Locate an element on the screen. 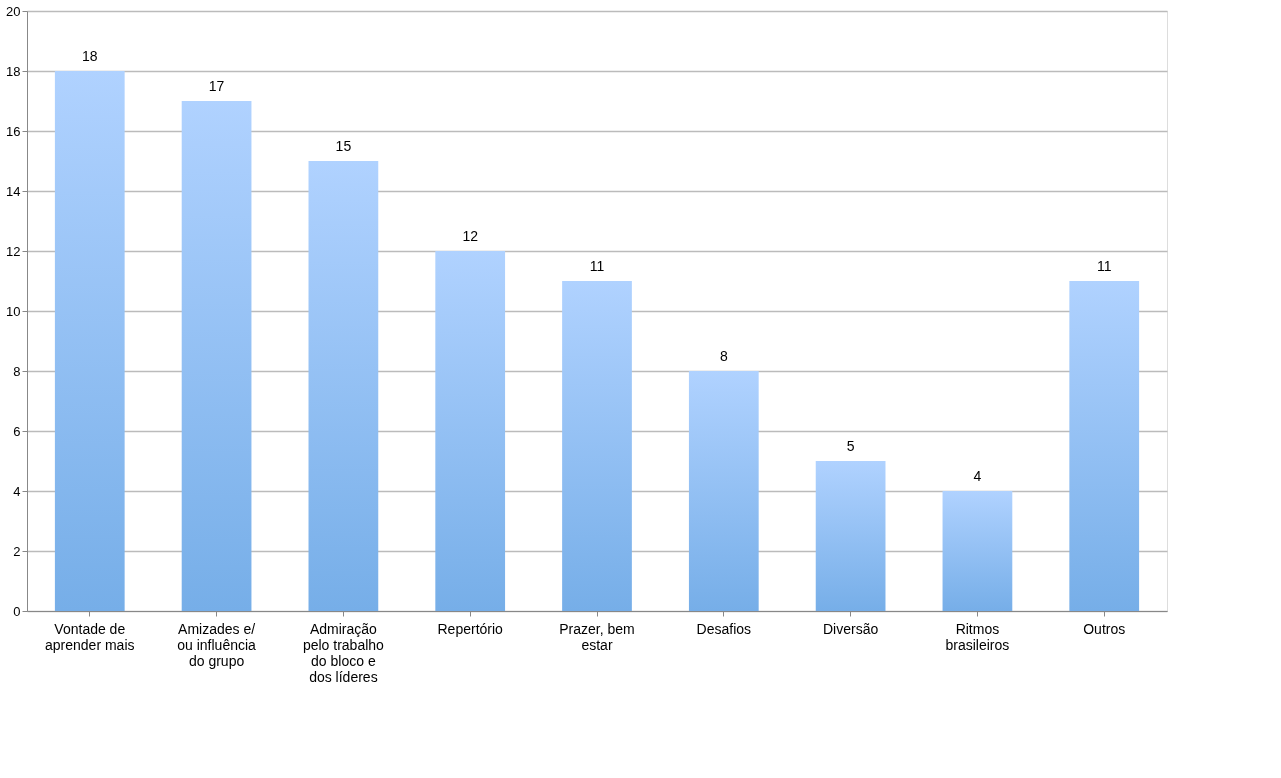 The image size is (1281, 778). data-label: 12 is located at coordinates (470, 236).